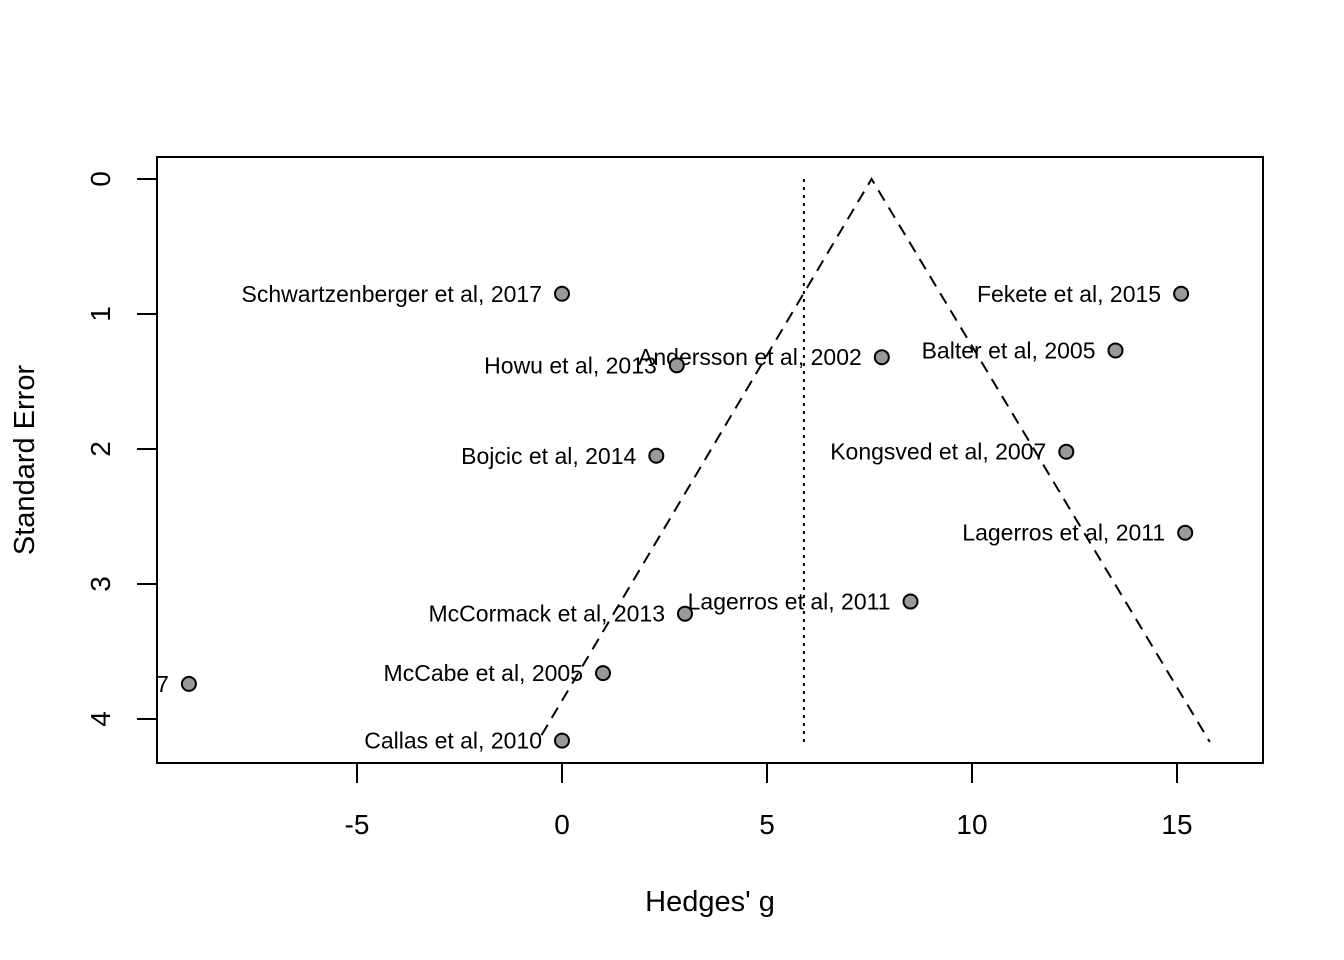  Describe the element at coordinates (562, 824) in the screenshot. I see `x-tick-label: 0` at that location.